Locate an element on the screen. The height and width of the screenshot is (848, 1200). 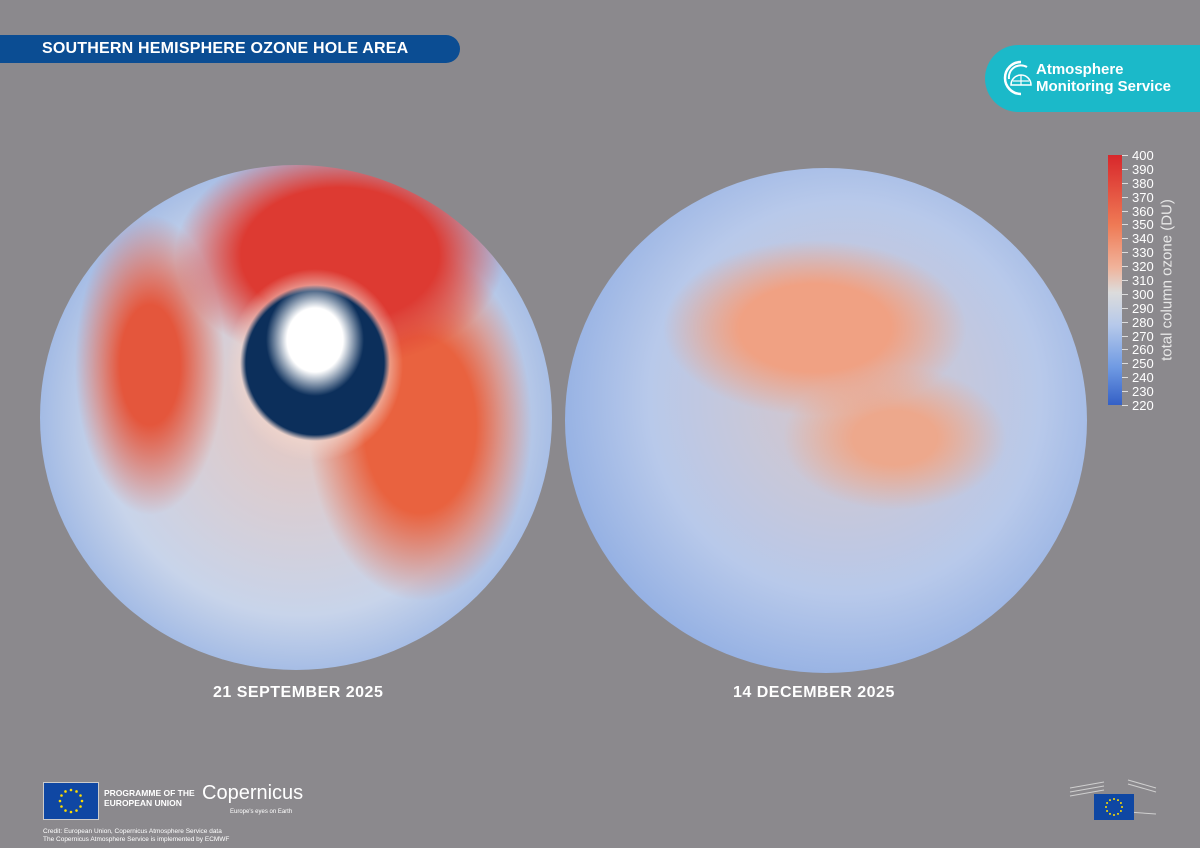
programme-text: PROGRAMME OF THE EUROPEAN UNION is located at coordinates (149, 798).